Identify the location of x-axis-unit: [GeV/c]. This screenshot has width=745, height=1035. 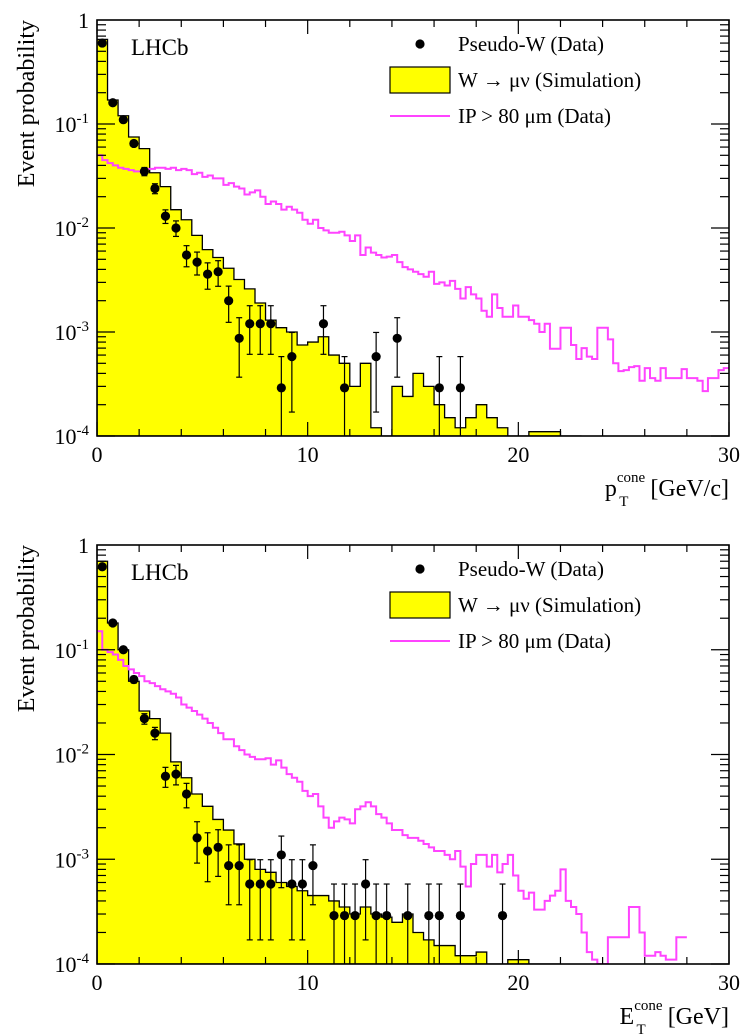
(689, 489).